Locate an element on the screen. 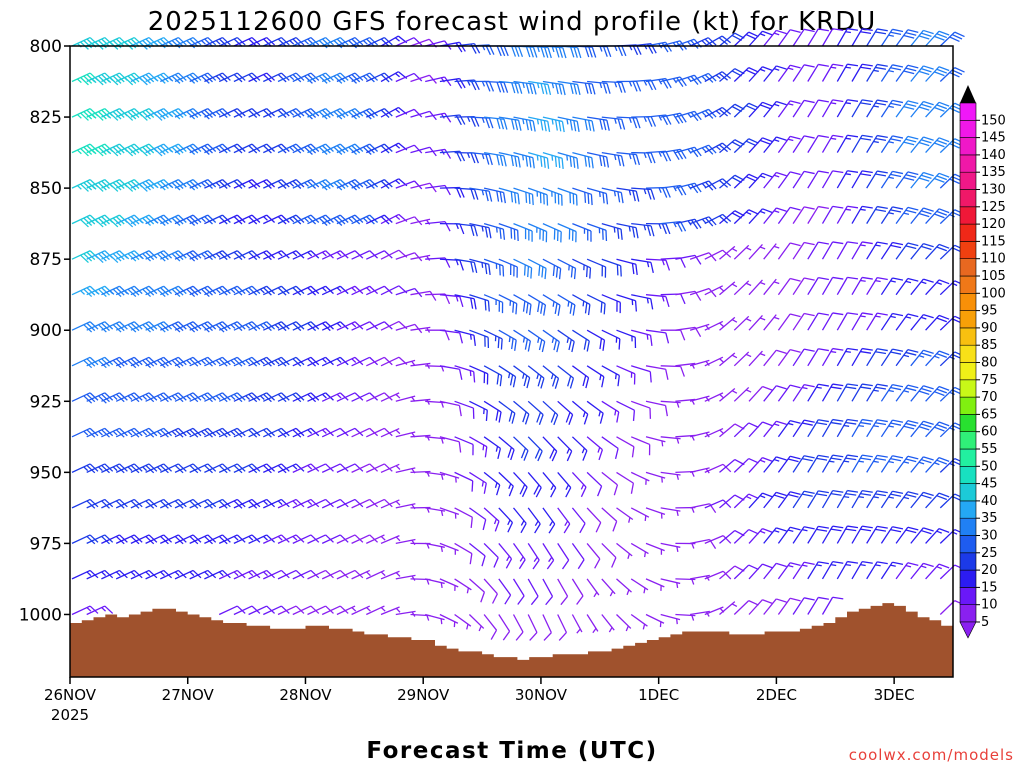 This screenshot has width=1024, height=768. terrain-fill is located at coordinates (511, 640).